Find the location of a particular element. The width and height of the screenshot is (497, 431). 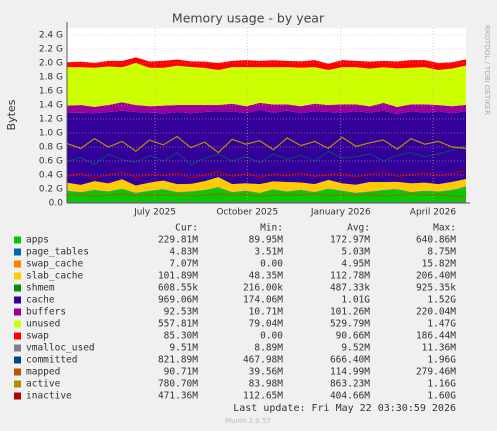

y-tick-label: 1.6 G is located at coordinates (51, 92).